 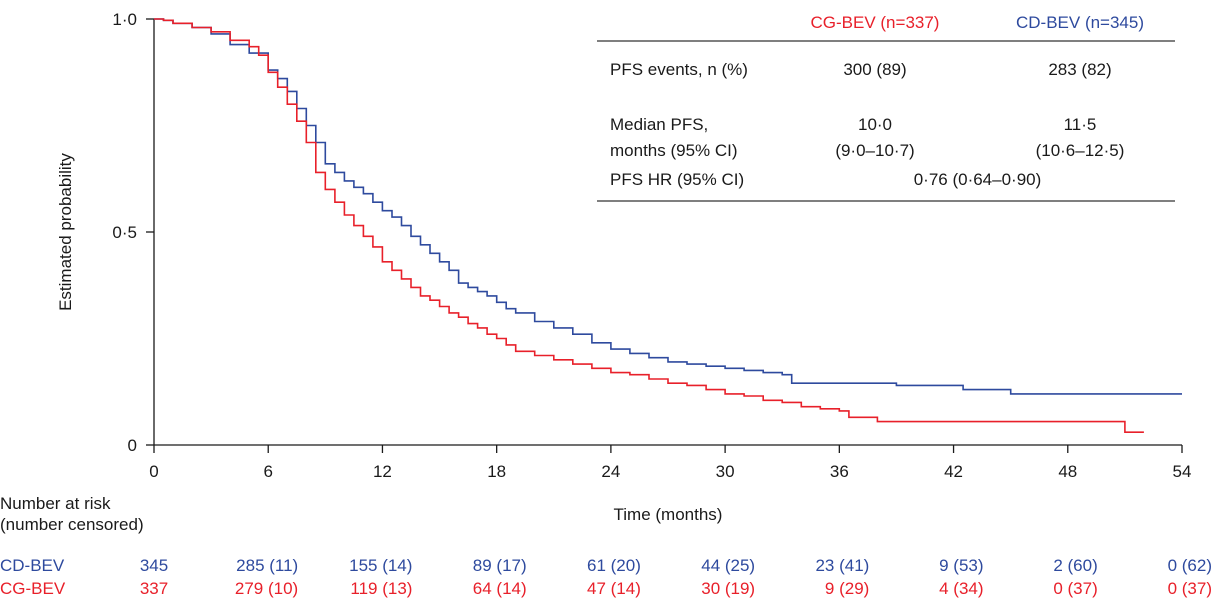 I want to click on x-tick-label: 6, so click(x=267, y=471).